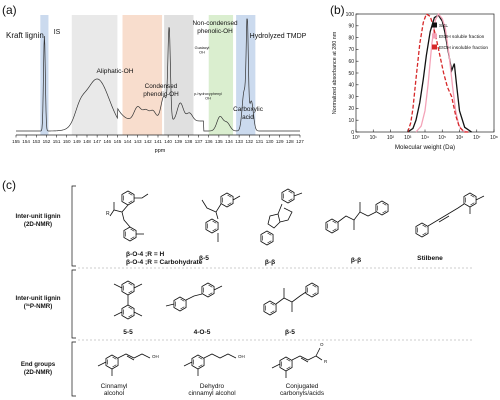 The height and width of the screenshot is (400, 500). I want to click on region-band-condensed-phenolic-oh, so click(142, 75).